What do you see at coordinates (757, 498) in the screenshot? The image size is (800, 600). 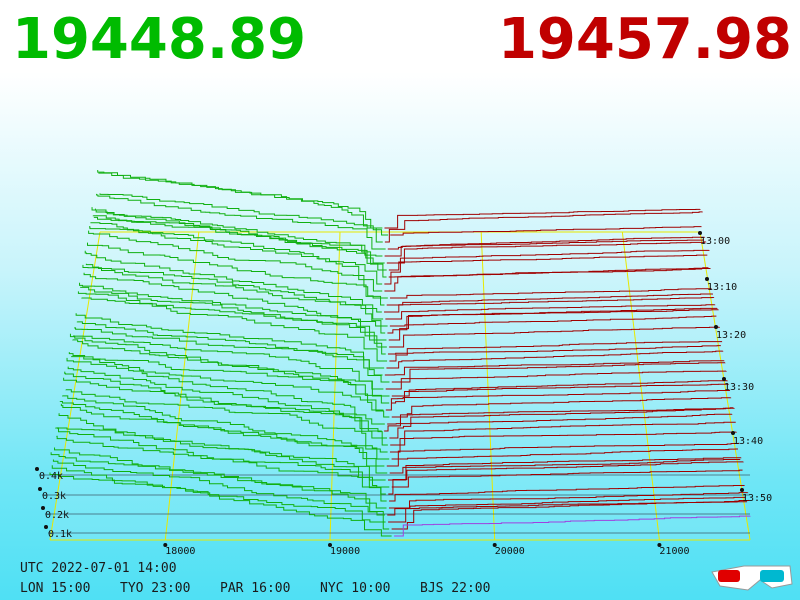 I see `time-tick-label: 13:50` at bounding box center [757, 498].